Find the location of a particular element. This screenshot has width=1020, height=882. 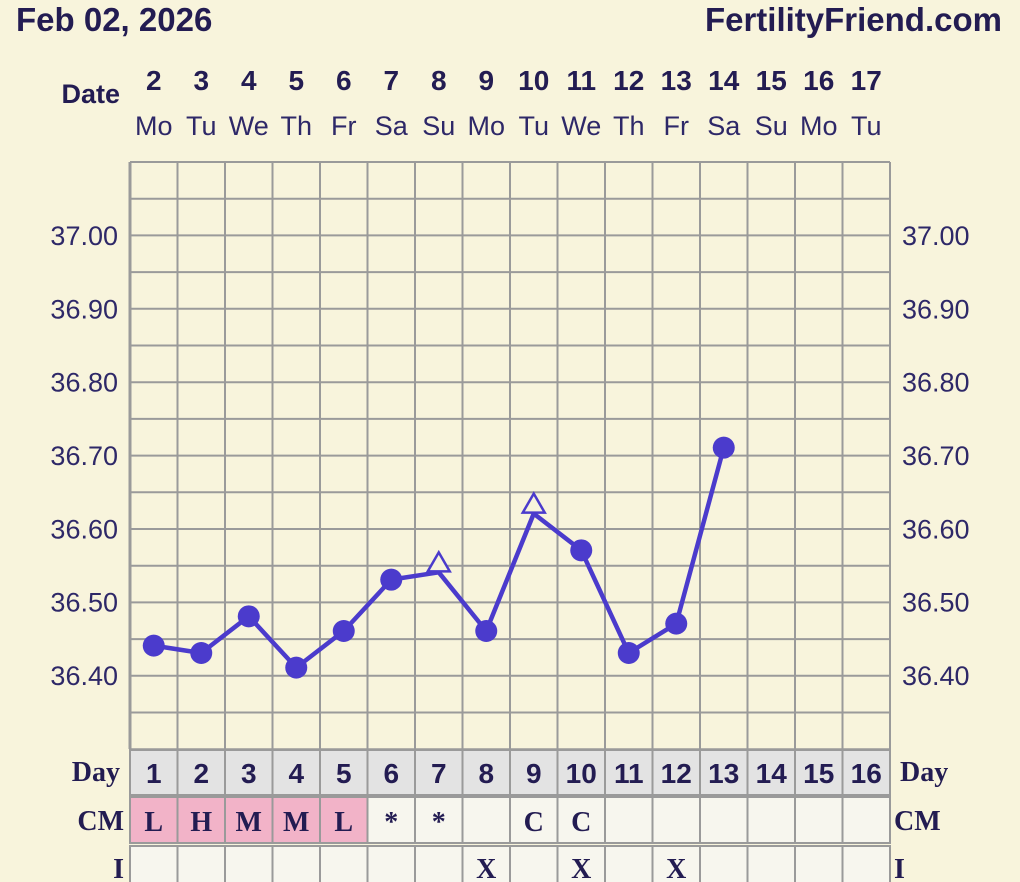

cycle-day-label: 14 is located at coordinates (772, 773).